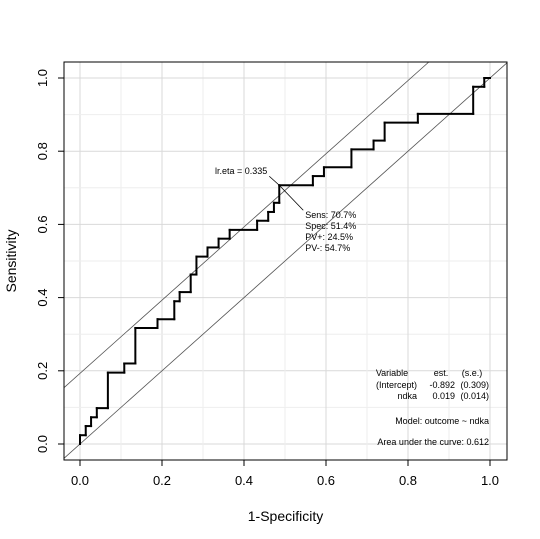 The image size is (540, 539). Describe the element at coordinates (407, 396) in the screenshot. I see `model-row-ndka-name: ndka` at that location.